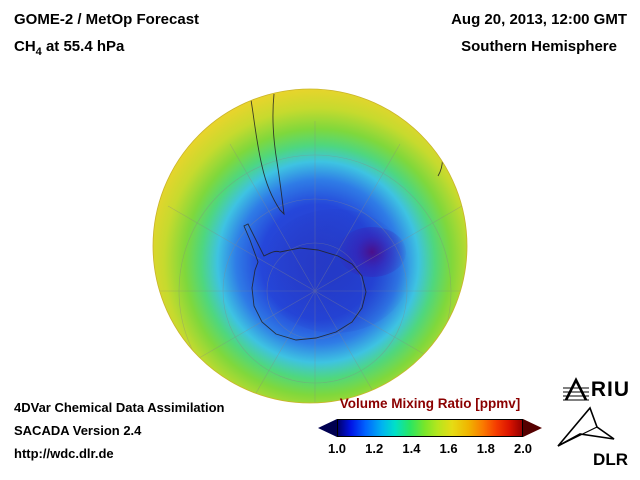 The width and height of the screenshot is (640, 480). What do you see at coordinates (485, 448) in the screenshot?
I see `tick-label: 1.8` at bounding box center [485, 448].